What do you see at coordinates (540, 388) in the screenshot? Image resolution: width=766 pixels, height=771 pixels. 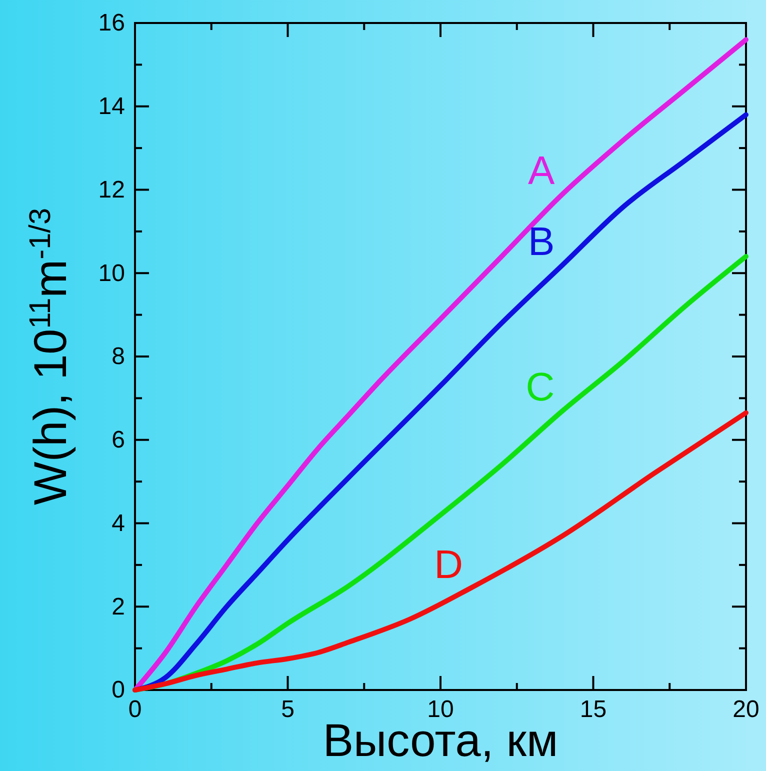 I see `series-label: C` at bounding box center [540, 388].